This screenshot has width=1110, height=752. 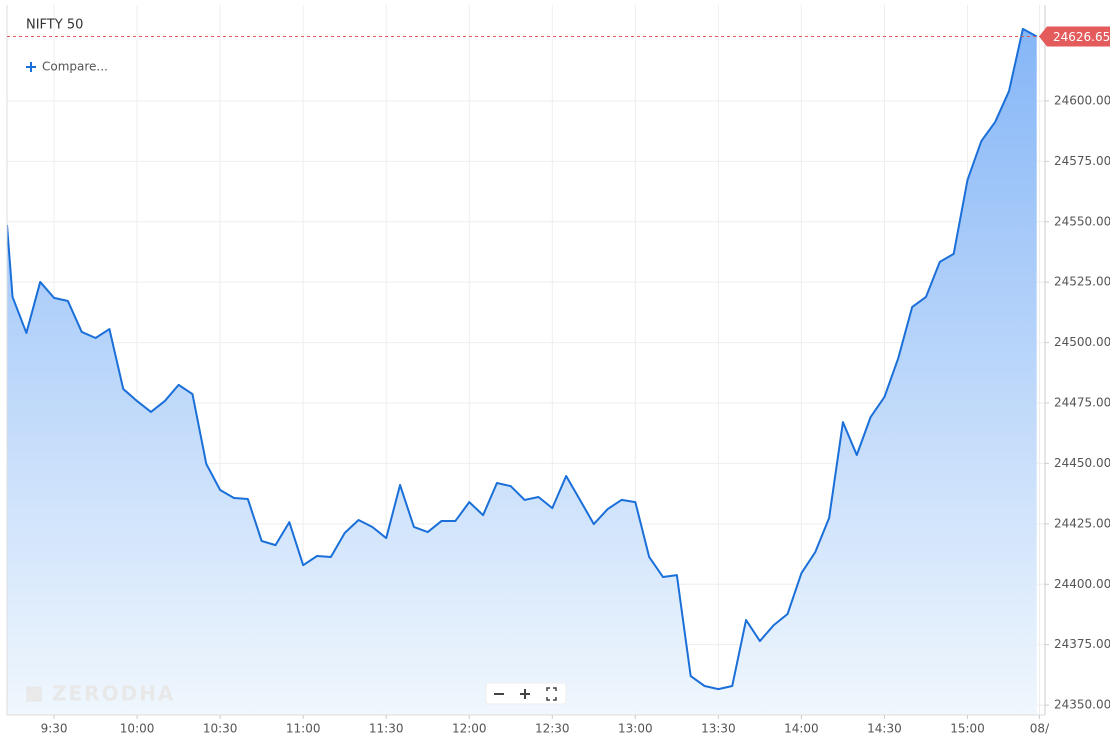 What do you see at coordinates (54, 729) in the screenshot?
I see `x-tick-label: 9:30` at bounding box center [54, 729].